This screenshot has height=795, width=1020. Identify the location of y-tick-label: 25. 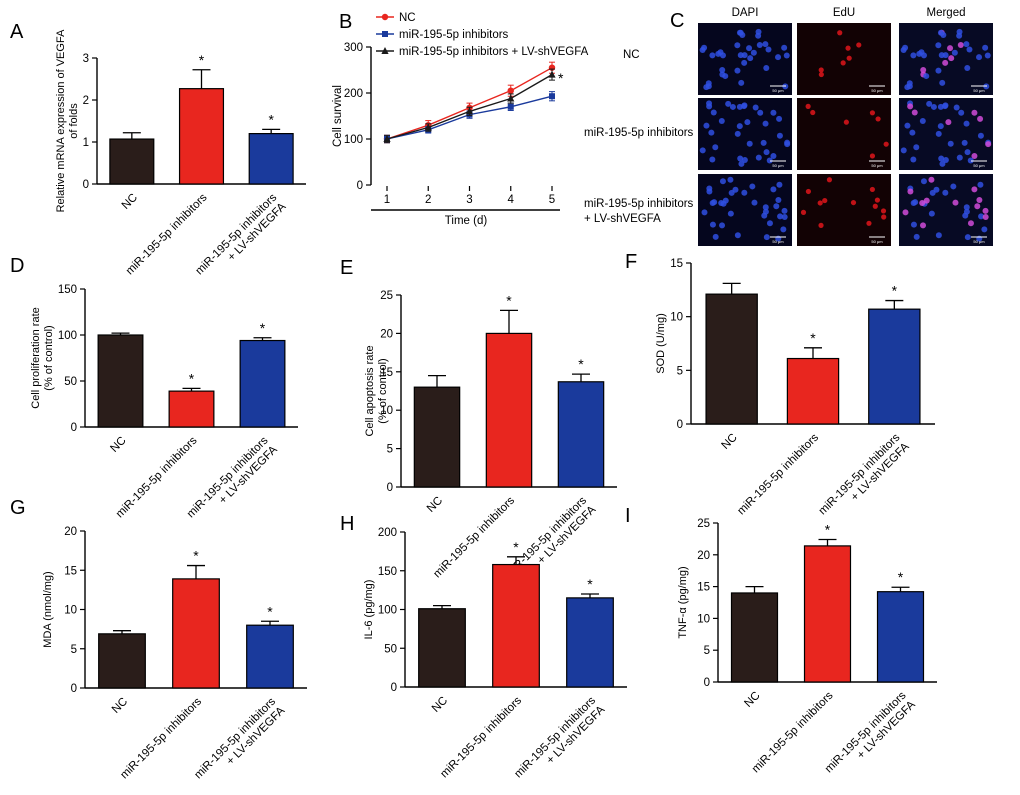
(386, 296).